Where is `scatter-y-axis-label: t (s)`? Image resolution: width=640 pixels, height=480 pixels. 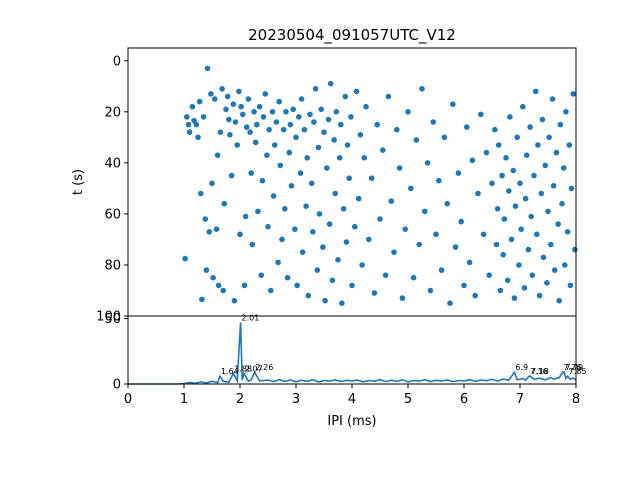
scatter-y-axis-label: t (s) is located at coordinates (78, 182).